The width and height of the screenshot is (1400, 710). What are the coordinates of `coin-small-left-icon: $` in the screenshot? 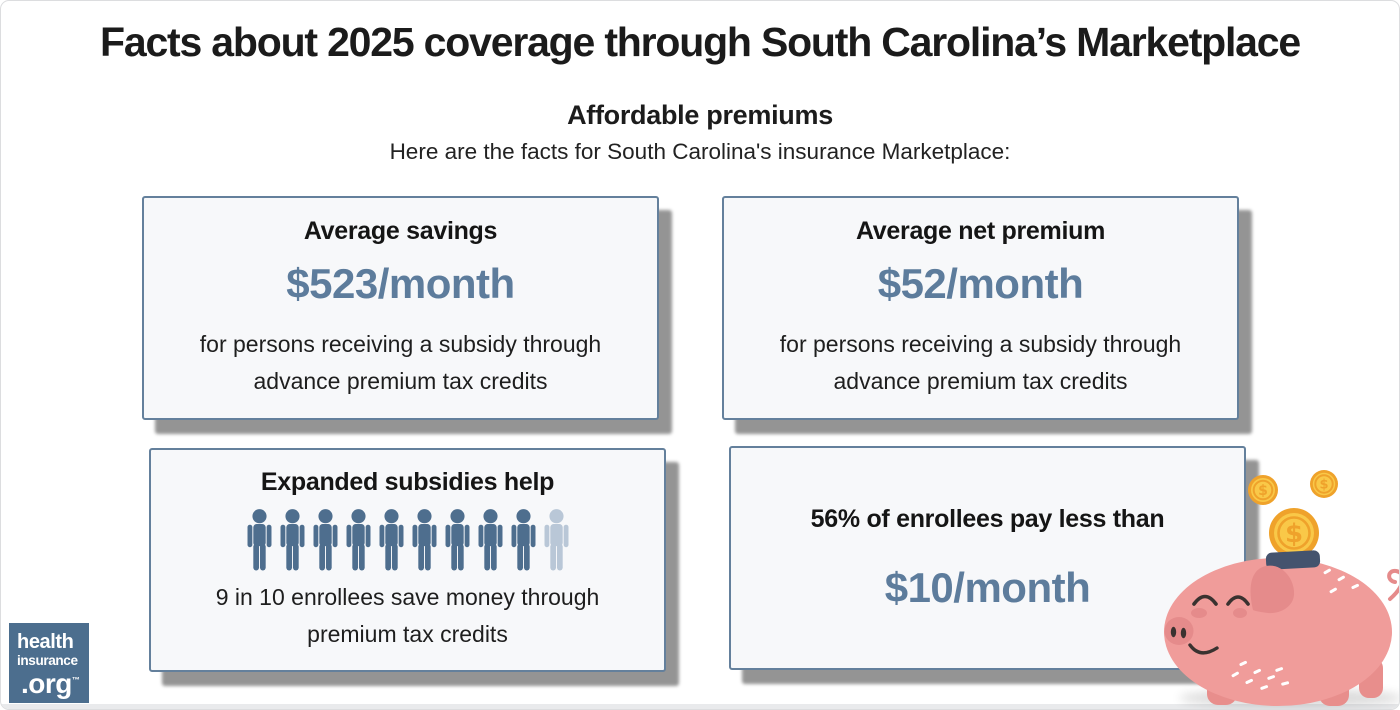 It's located at (1263, 490).